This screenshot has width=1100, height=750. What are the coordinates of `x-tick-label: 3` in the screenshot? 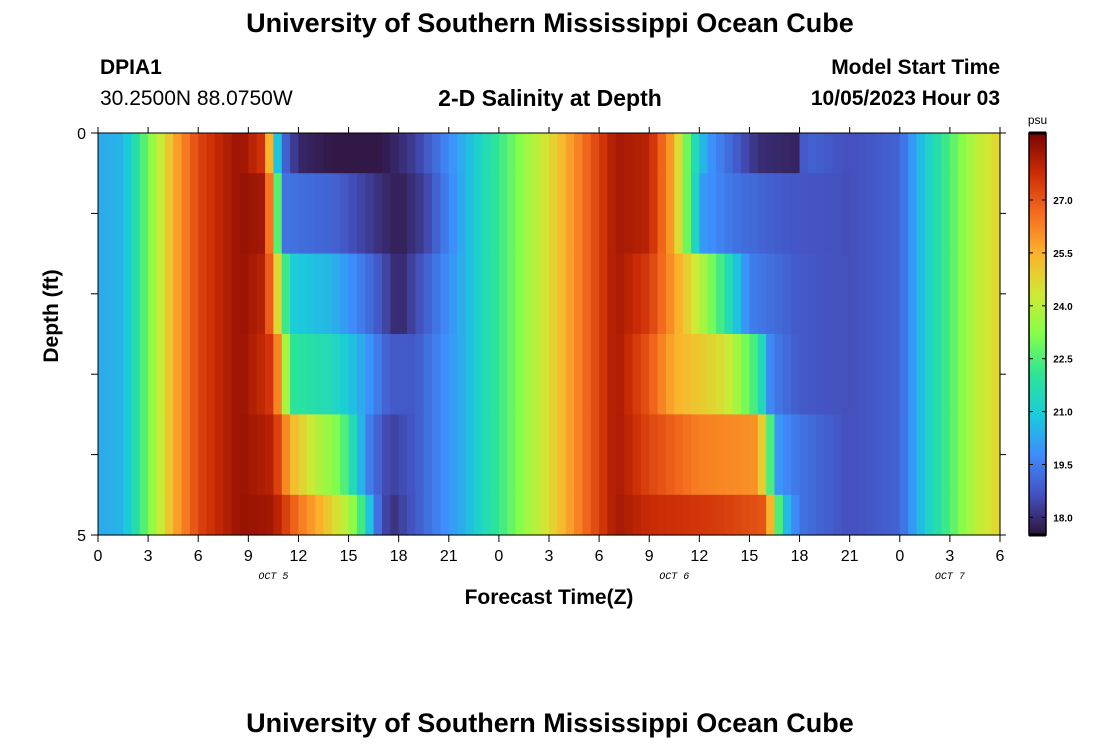 It's located at (949, 556).